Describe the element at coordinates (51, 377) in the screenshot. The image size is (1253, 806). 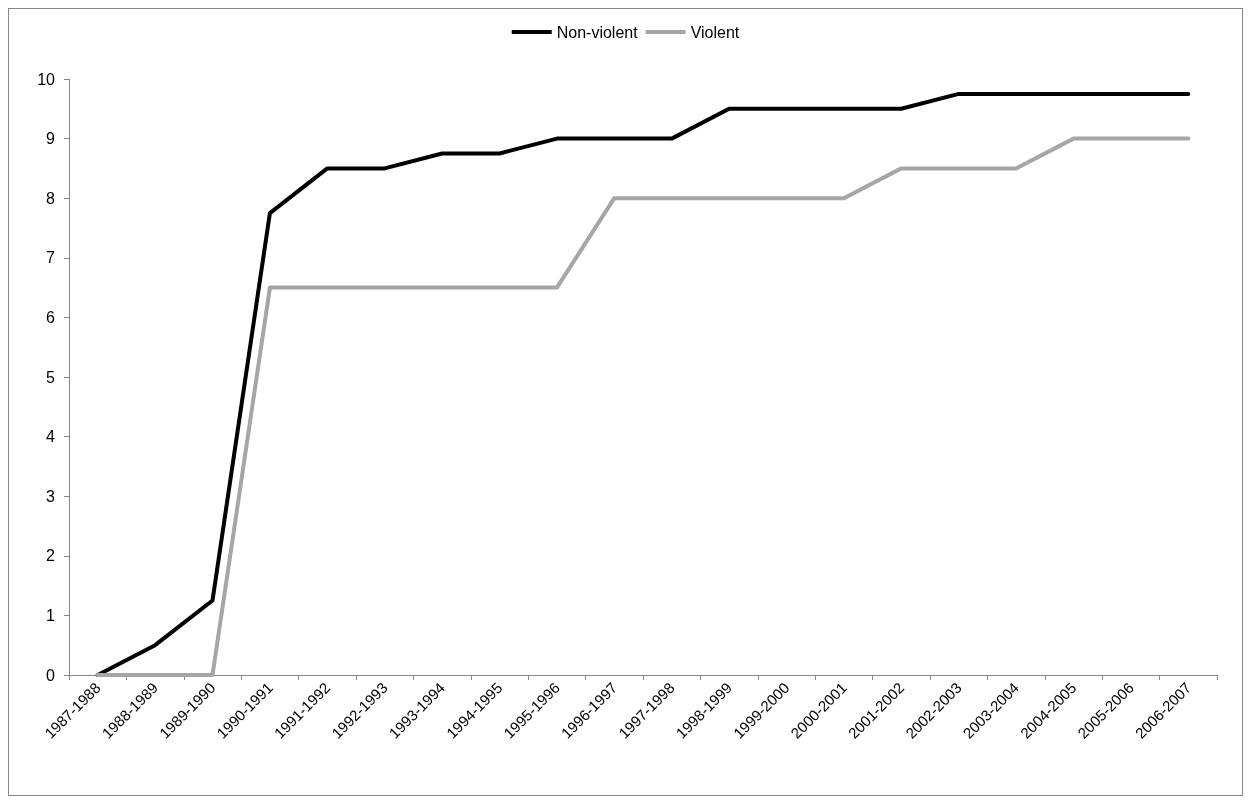
I see `y-tick-label: 5` at that location.